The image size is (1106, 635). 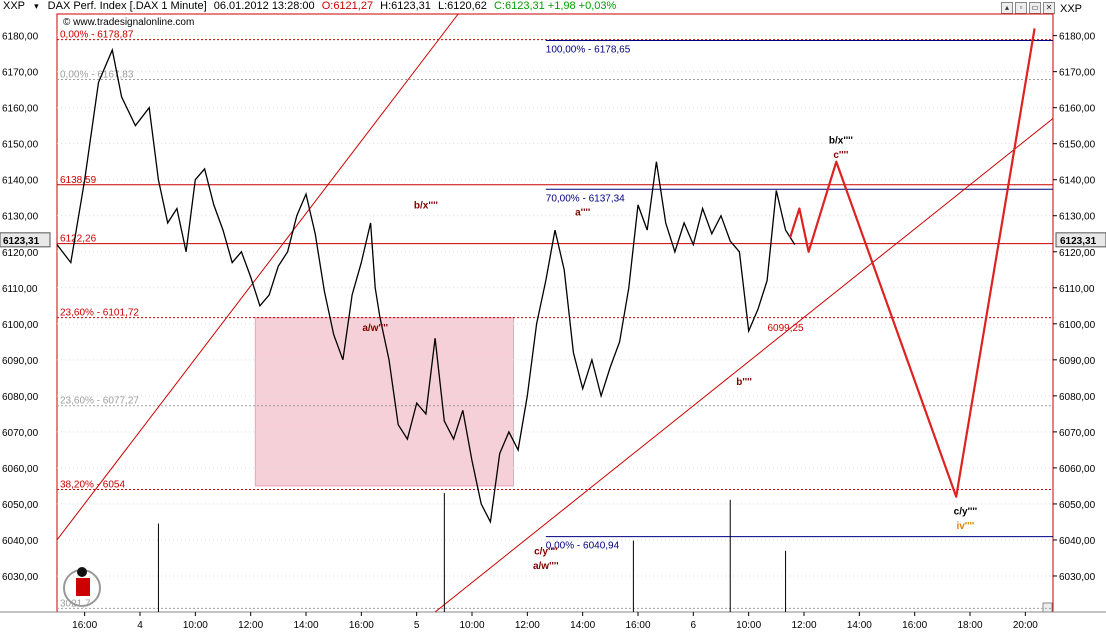 I want to click on symbol-right: XXP, so click(x=1071, y=9).